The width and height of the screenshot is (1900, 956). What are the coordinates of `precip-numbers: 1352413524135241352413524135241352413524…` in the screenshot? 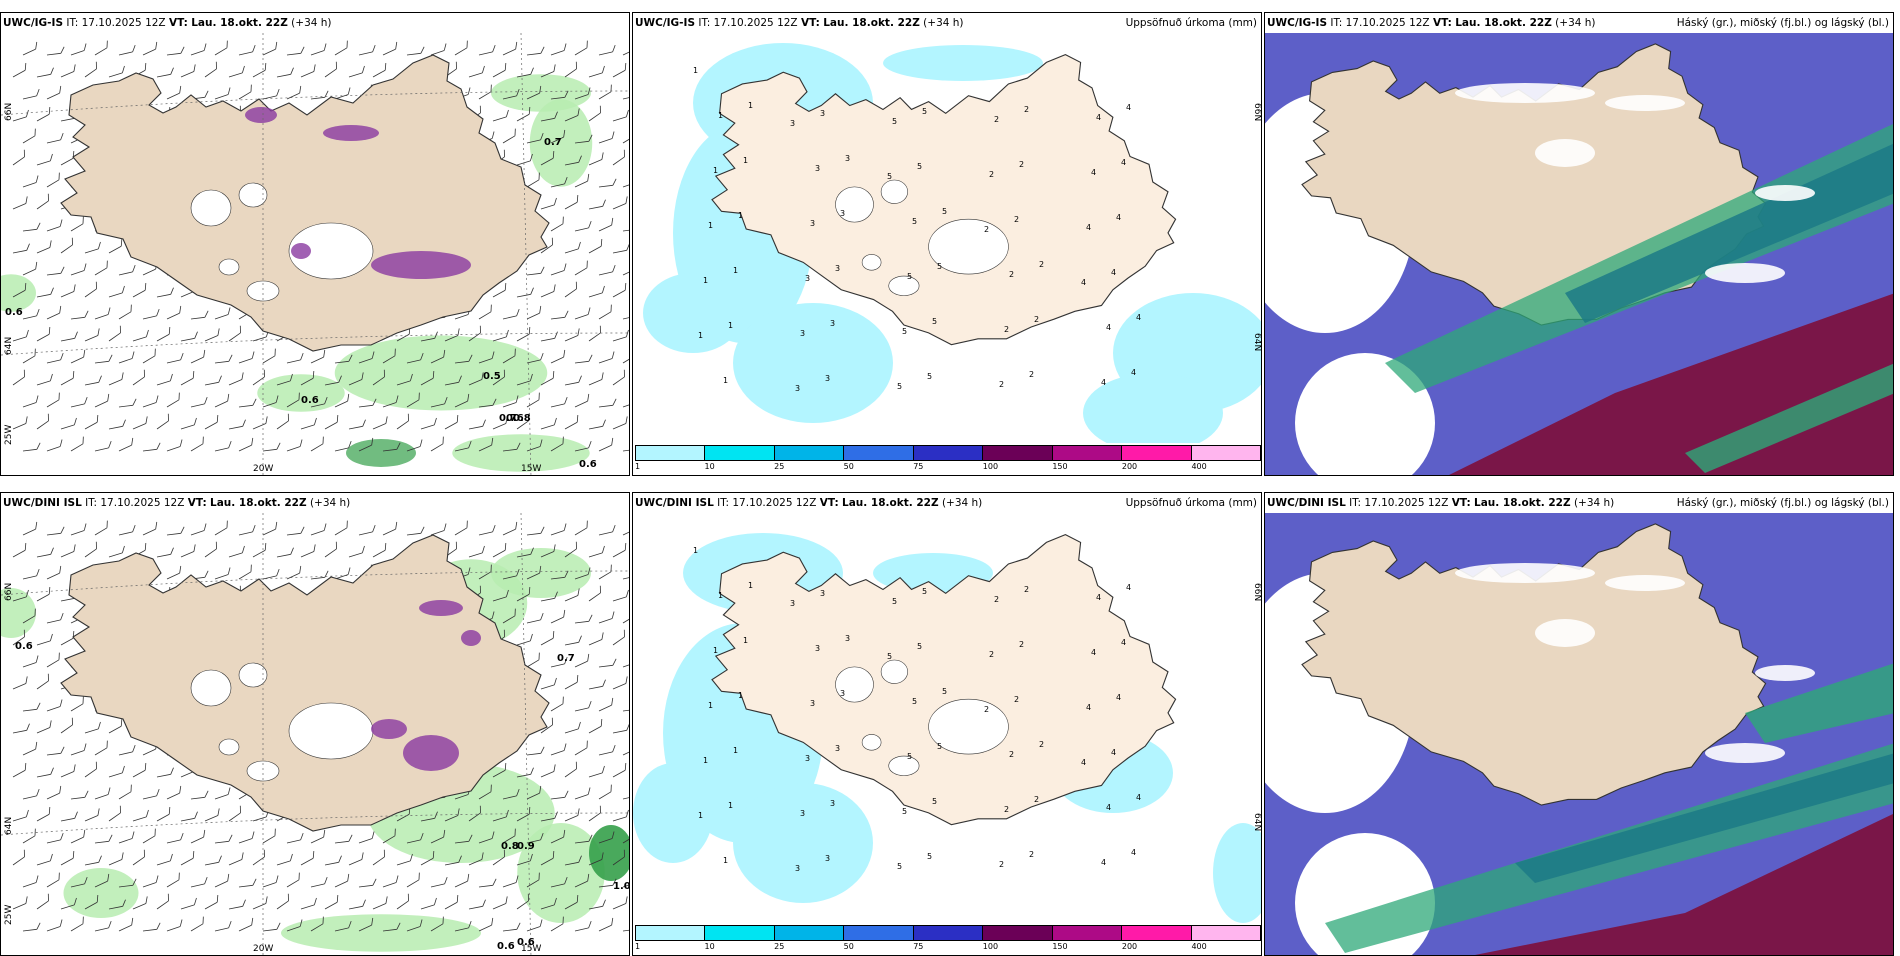 It's located at (917, 229).